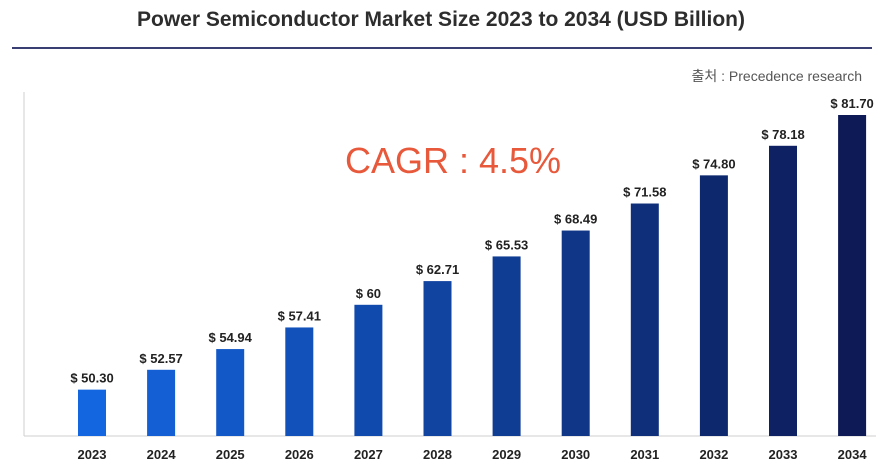 This screenshot has height=466, width=882. Describe the element at coordinates (442, 48) in the screenshot. I see `title-divider` at that location.